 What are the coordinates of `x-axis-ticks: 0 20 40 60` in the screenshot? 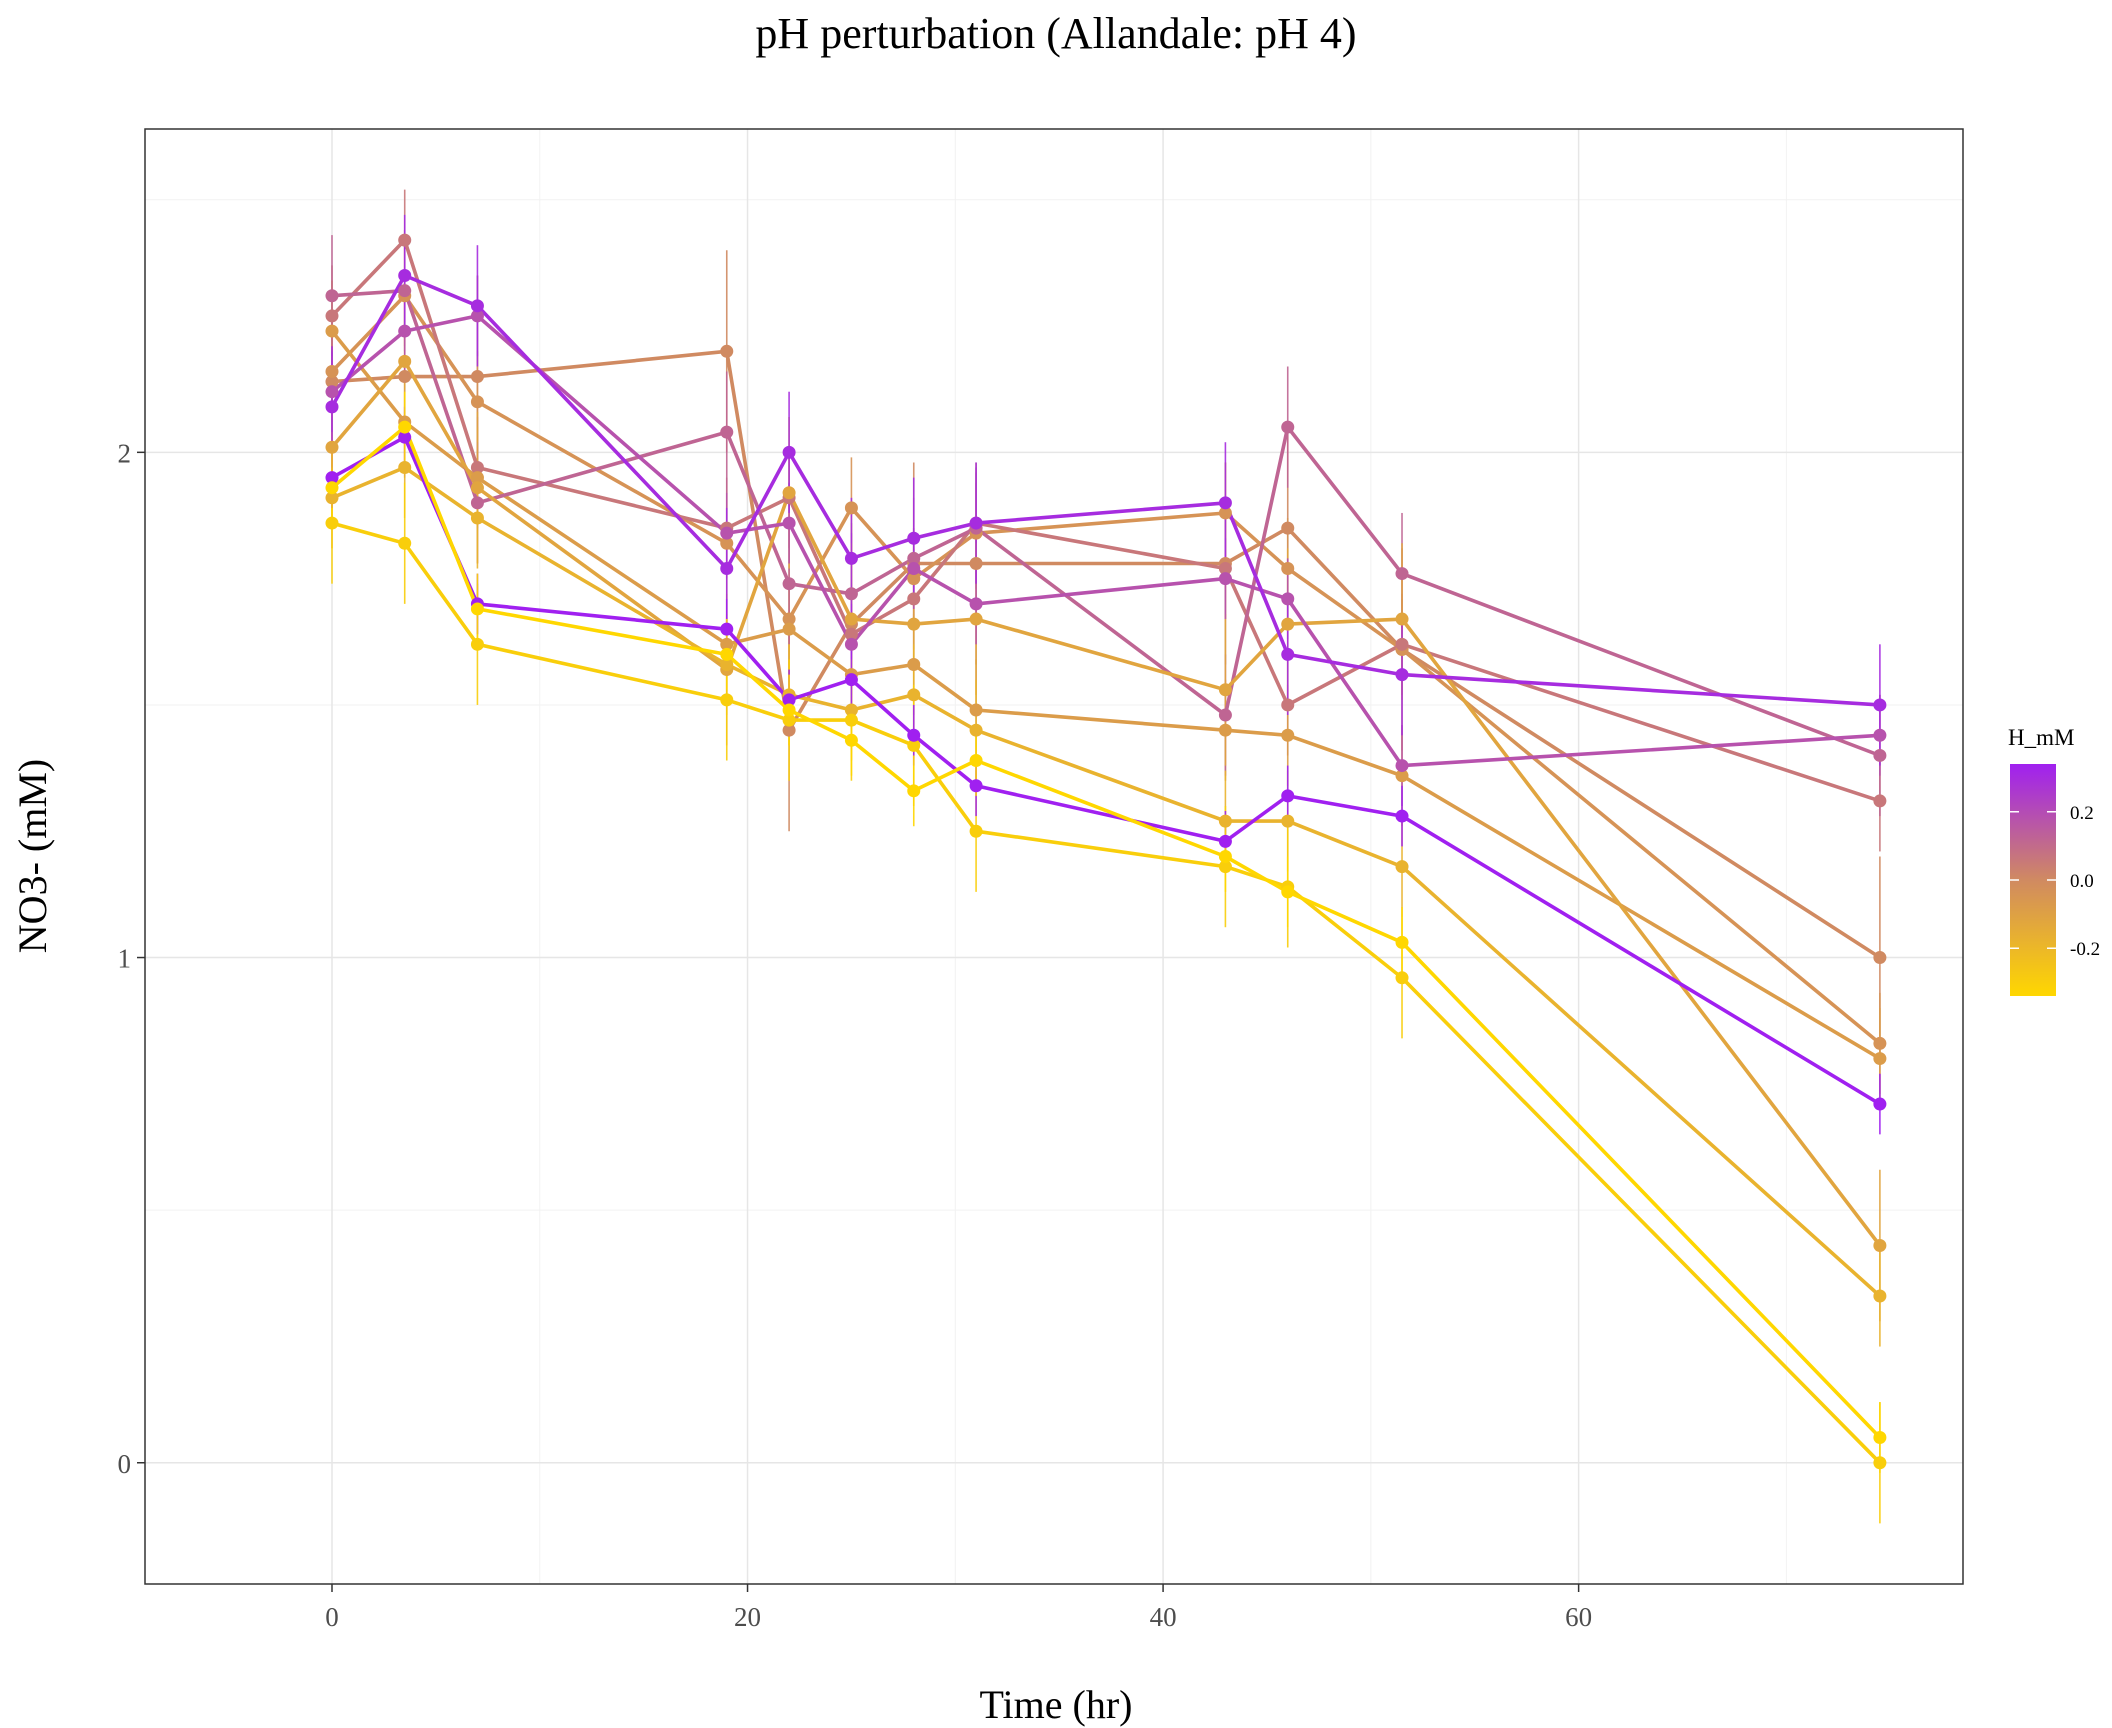 It's located at (958, 1608).